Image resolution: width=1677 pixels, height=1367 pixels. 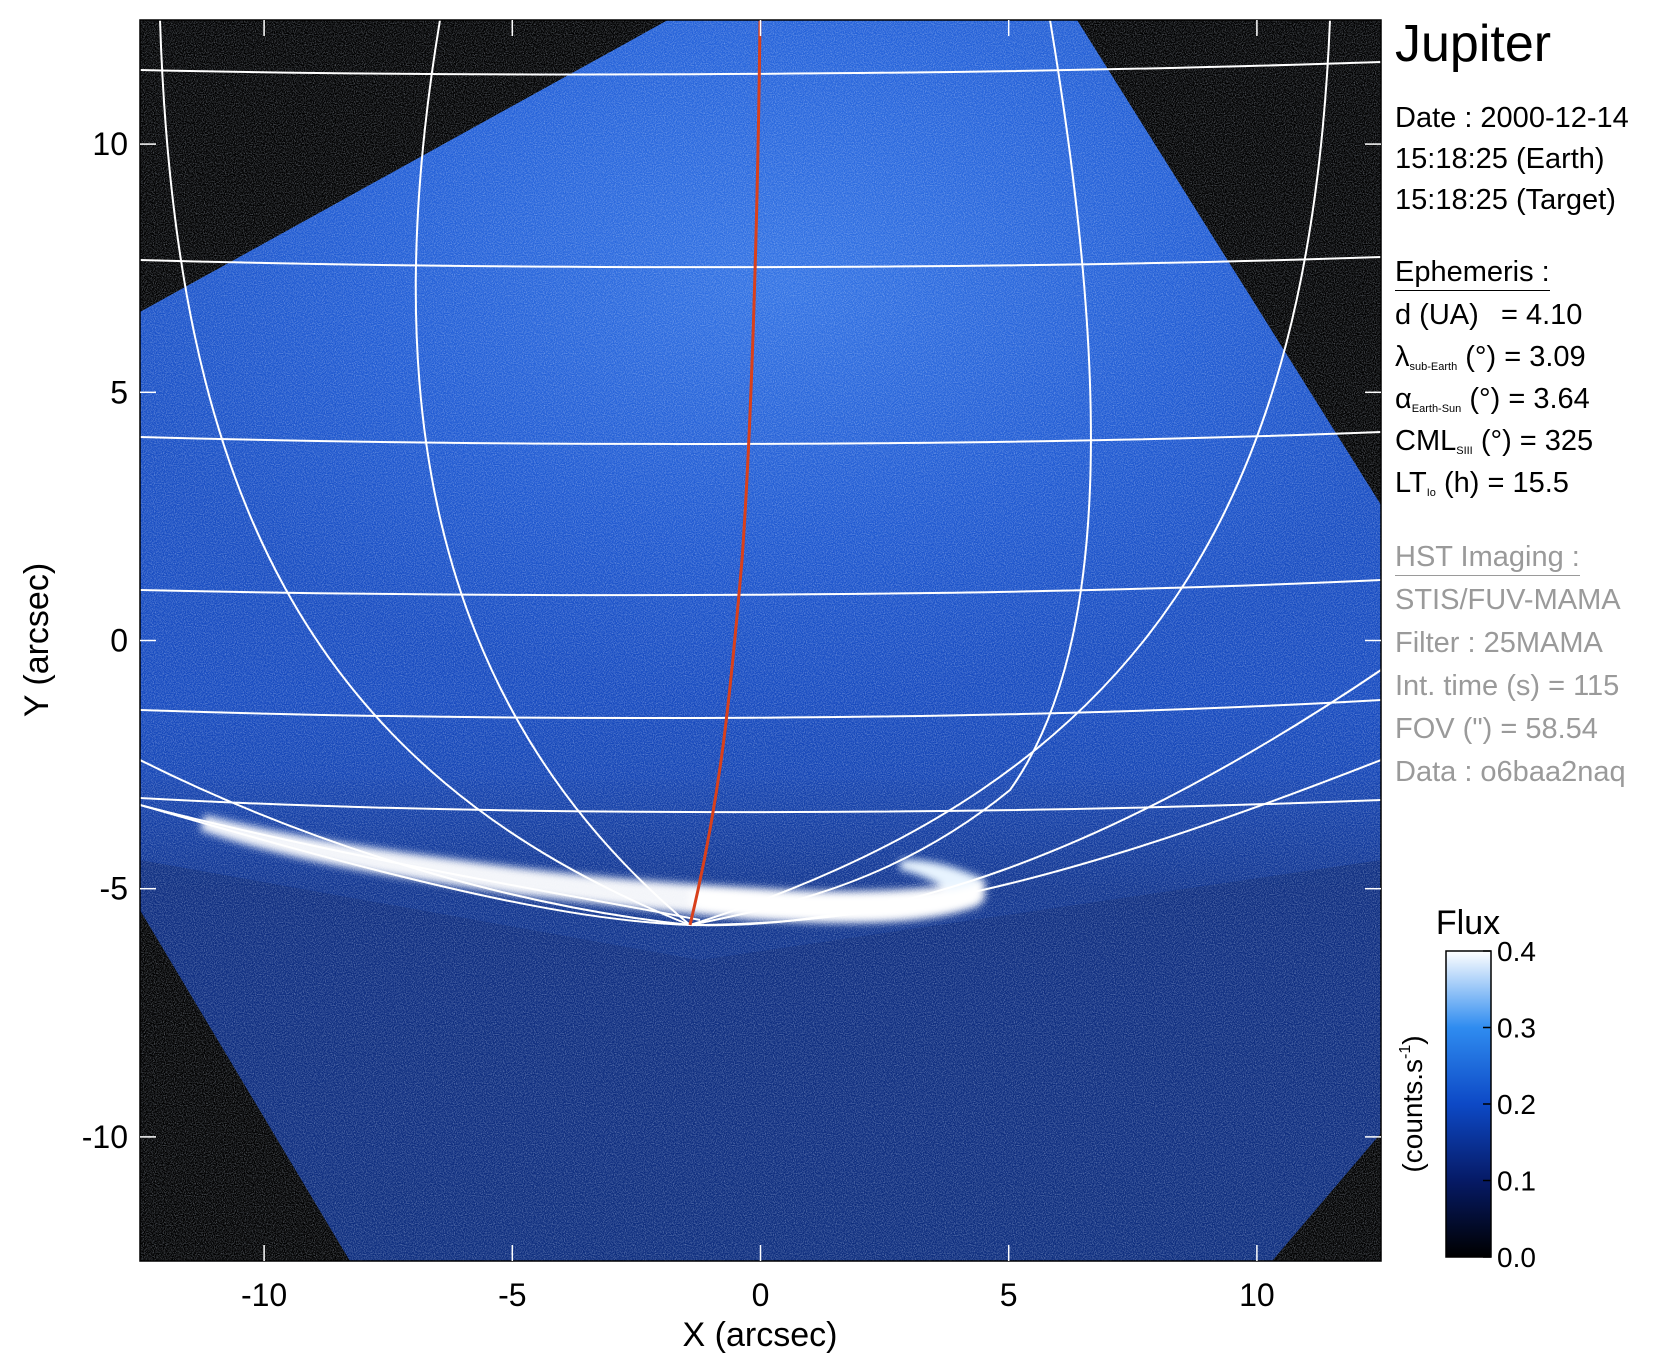 I want to click on grid-limb-line, so click(x=760, y=843).